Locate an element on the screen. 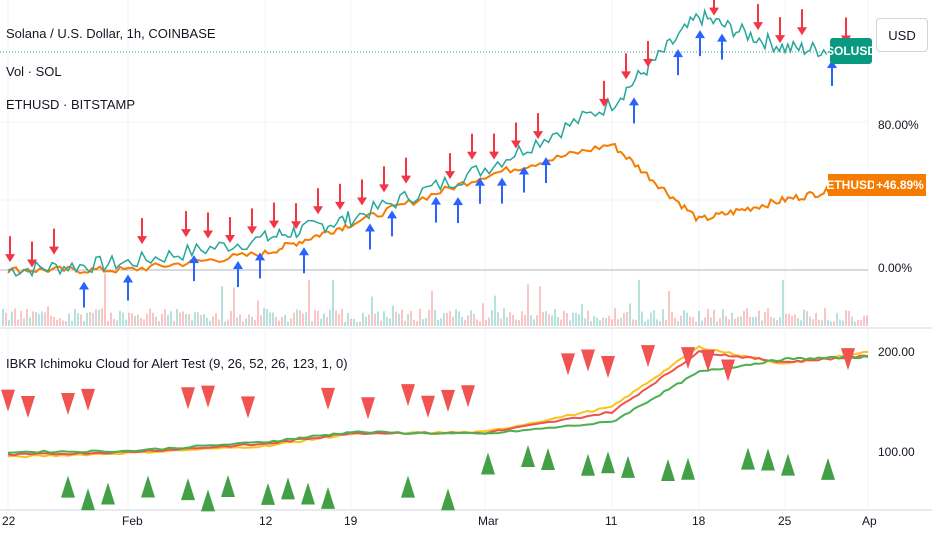 The width and height of the screenshot is (932, 550). main-legend: Solana / U.S. Dollar, 1h, COINBASE is located at coordinates (111, 33).